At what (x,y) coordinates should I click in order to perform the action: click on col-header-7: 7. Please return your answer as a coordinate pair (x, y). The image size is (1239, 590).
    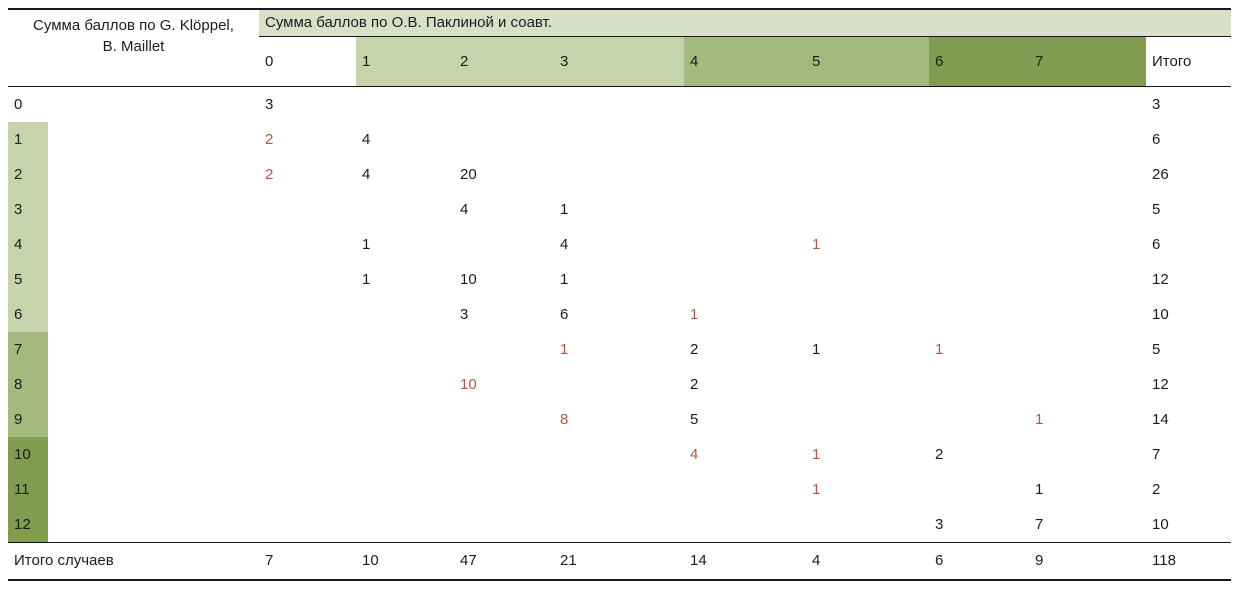
    Looking at the image, I should click on (1087, 61).